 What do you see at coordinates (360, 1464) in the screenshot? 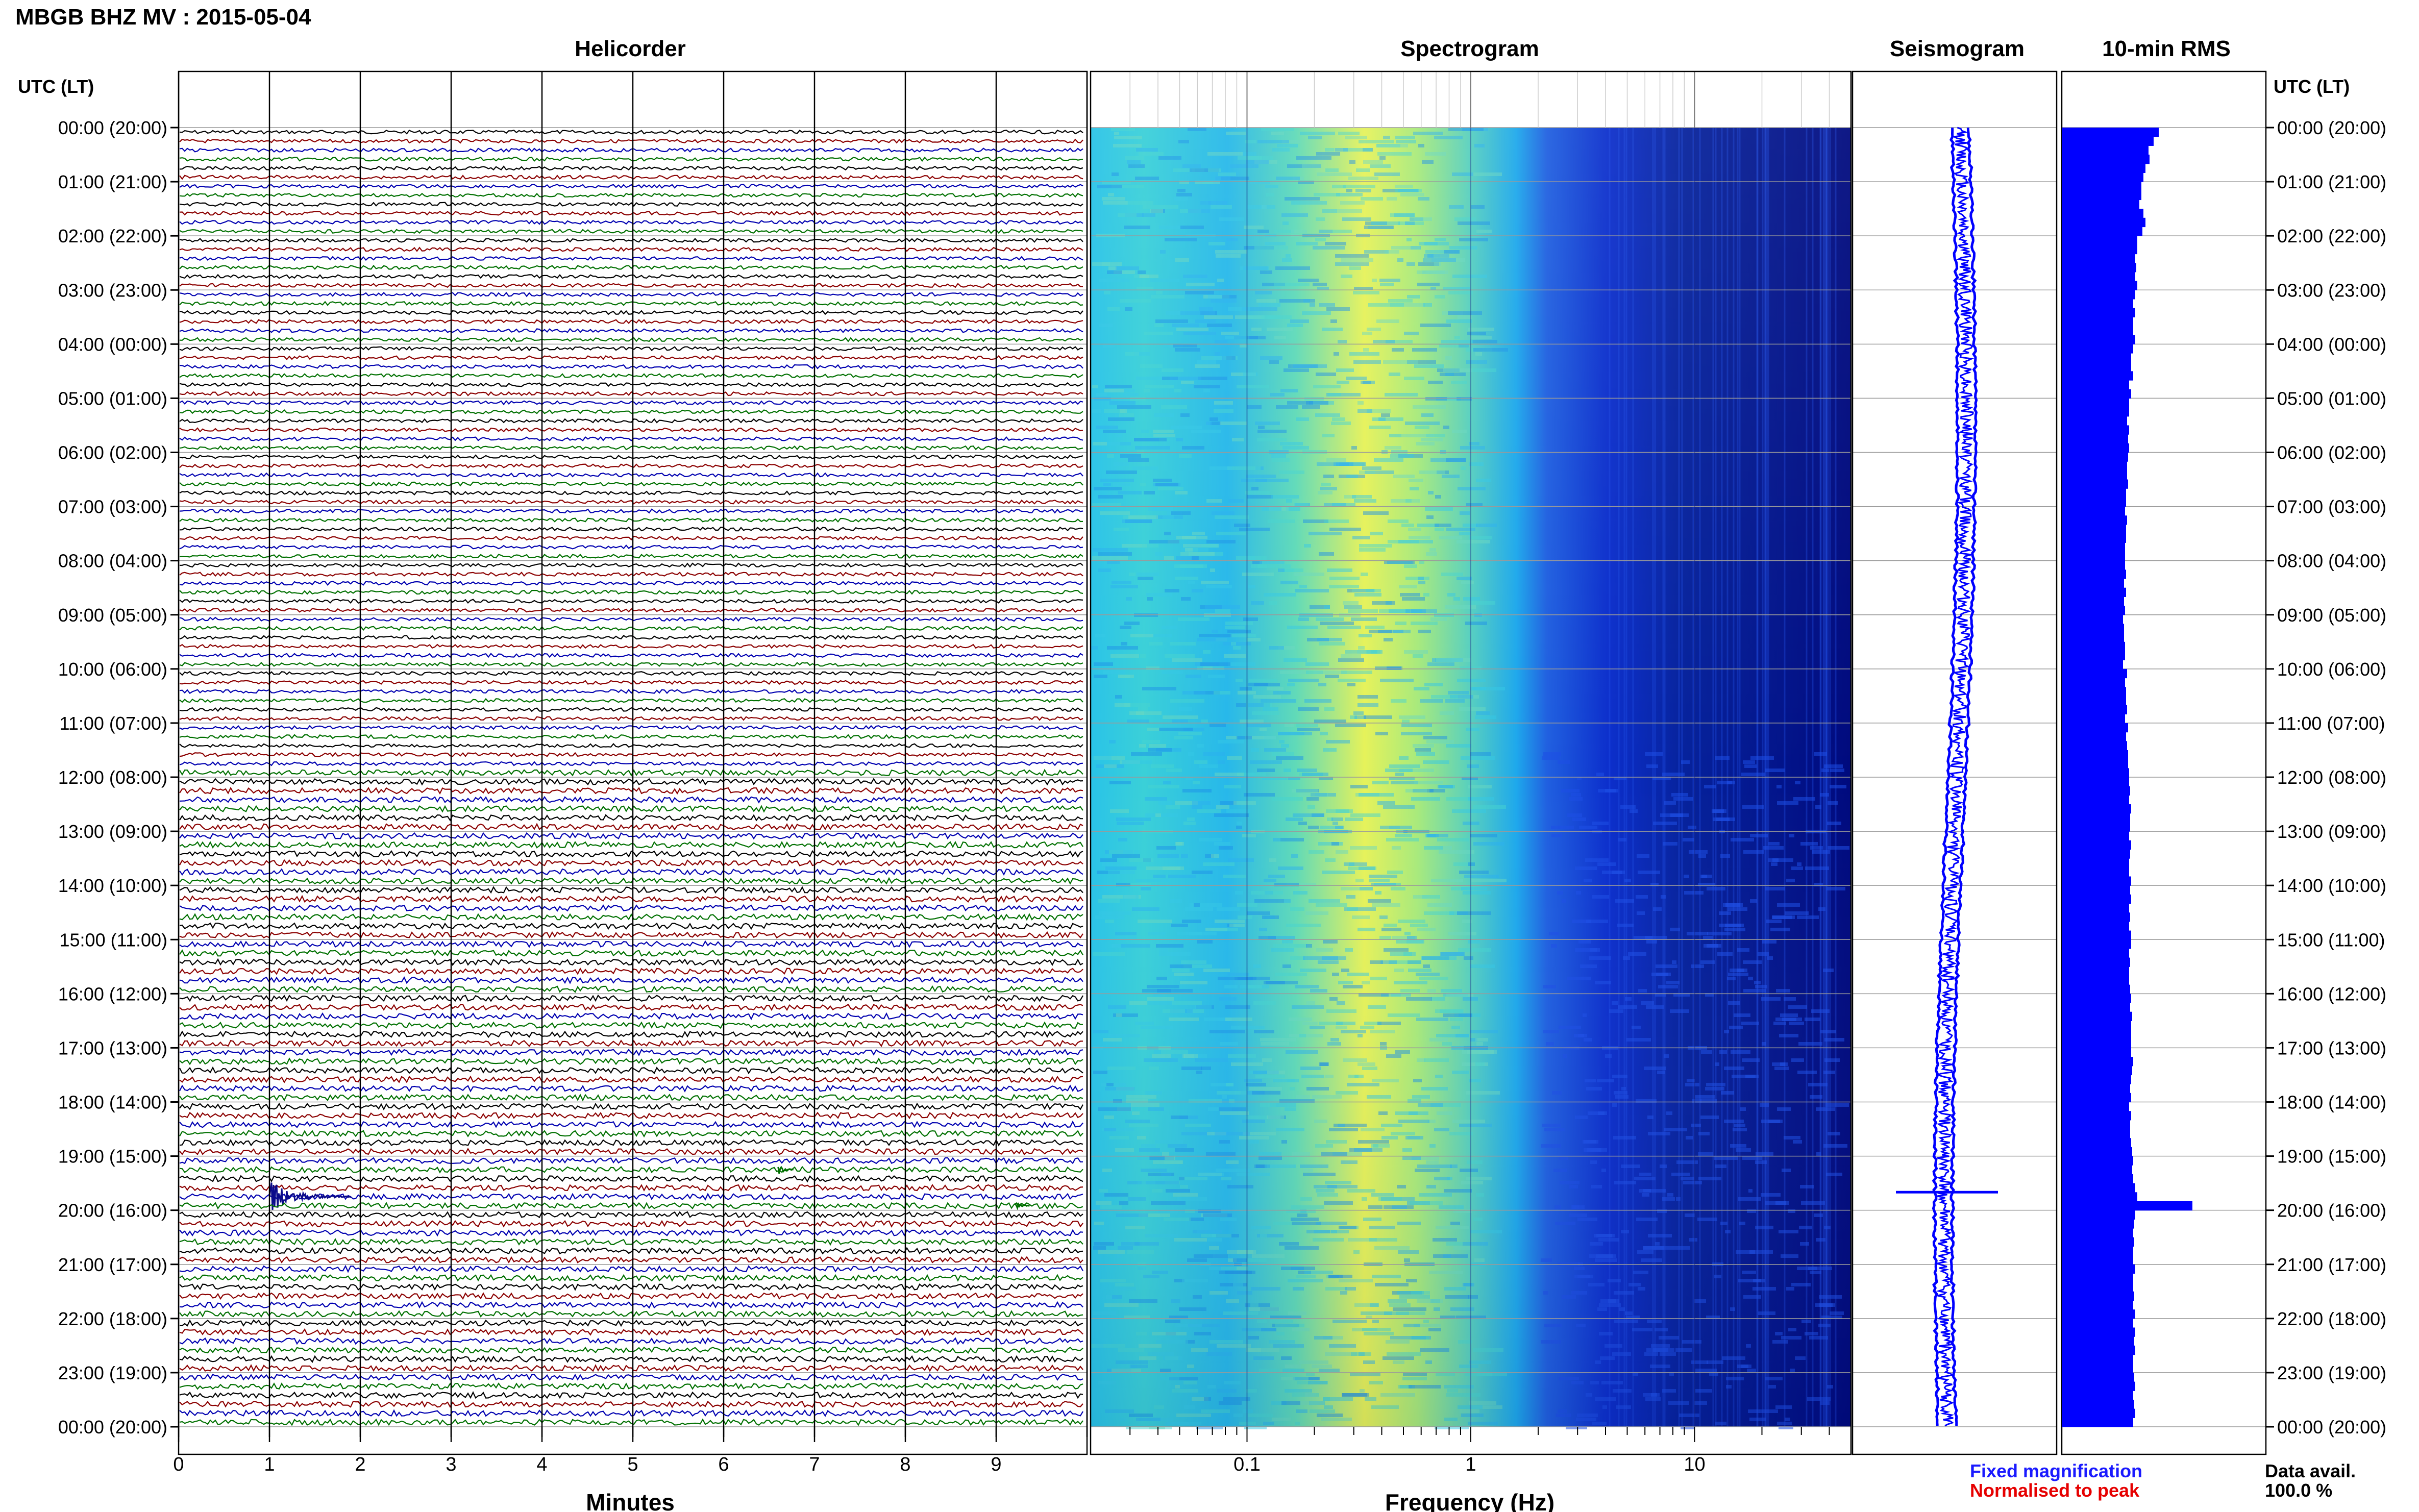
I see `minute-tick-label: 2` at bounding box center [360, 1464].